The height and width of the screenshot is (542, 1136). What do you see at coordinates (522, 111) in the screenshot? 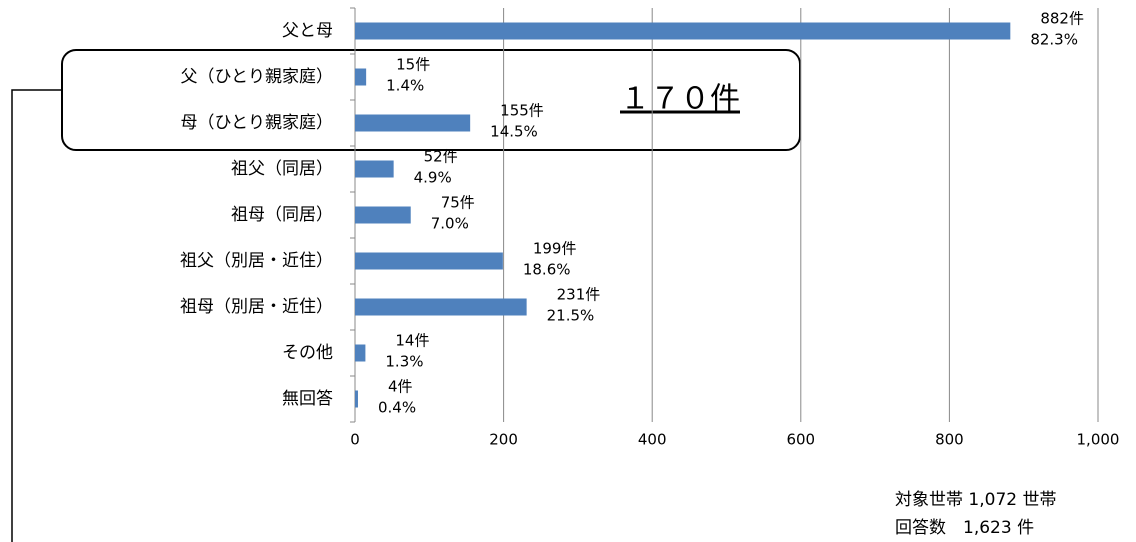
I see `value-label: 155件` at bounding box center [522, 111].